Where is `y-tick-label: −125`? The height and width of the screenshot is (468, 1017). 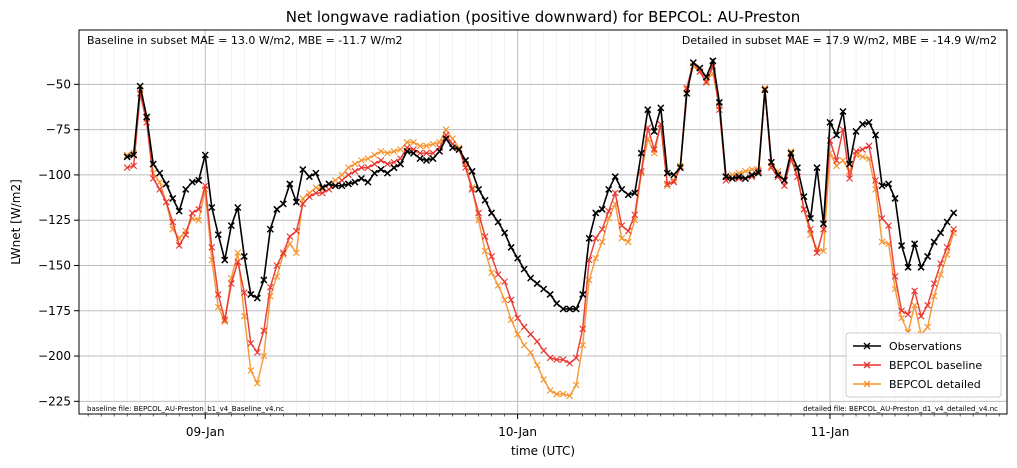 y-tick-label: −125 is located at coordinates (54, 220).